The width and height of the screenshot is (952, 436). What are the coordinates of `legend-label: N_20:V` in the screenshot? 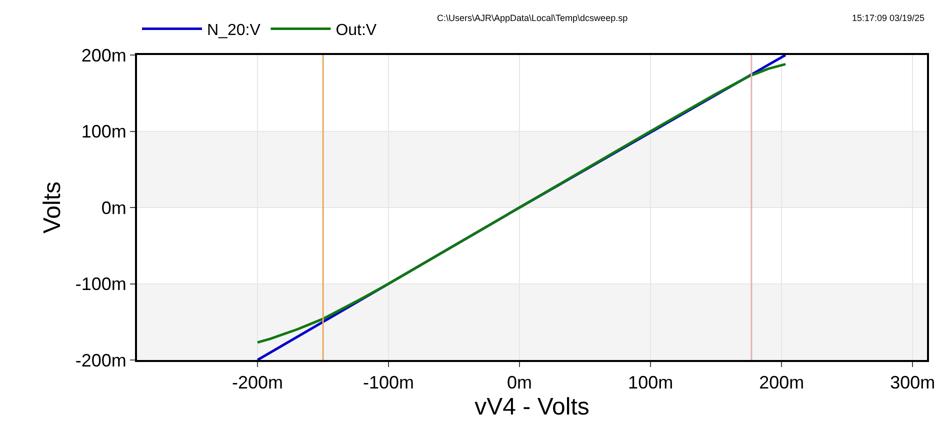 It's located at (234, 30).